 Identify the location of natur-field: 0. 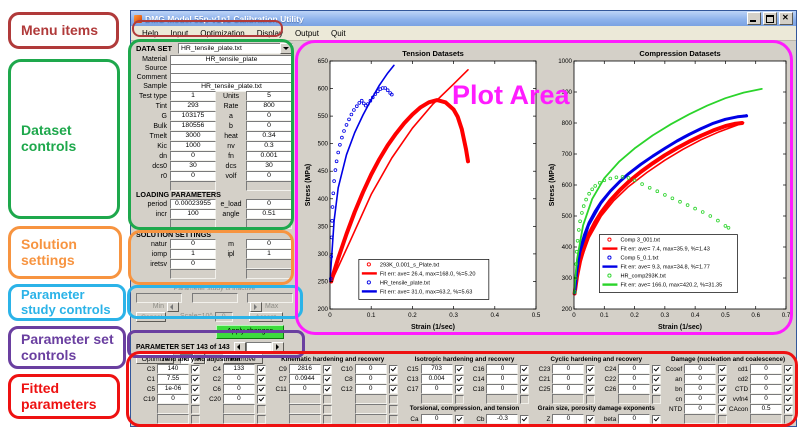
(193, 244).